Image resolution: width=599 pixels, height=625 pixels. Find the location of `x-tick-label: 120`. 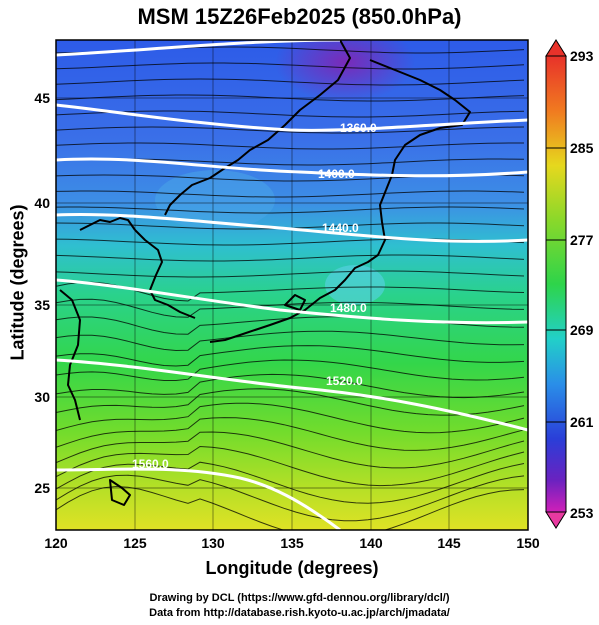

x-tick-label: 120 is located at coordinates (56, 543).